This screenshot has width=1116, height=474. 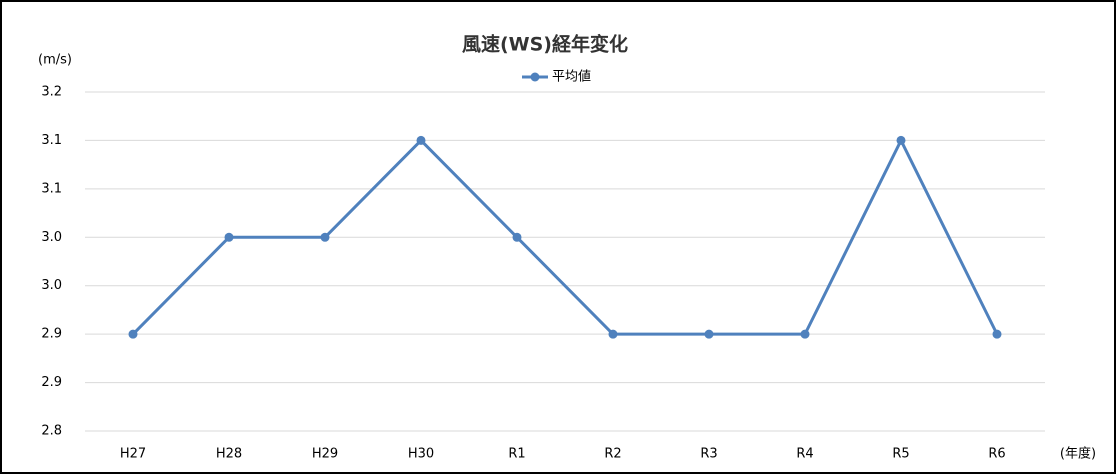 I want to click on chart-title: 風速(WS)経年変化, so click(x=545, y=44).